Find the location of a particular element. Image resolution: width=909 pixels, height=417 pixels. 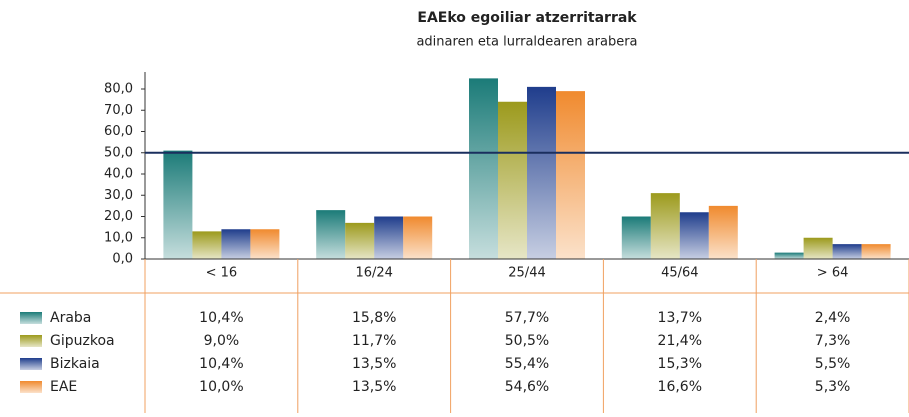

x-tick-label: 25/44 is located at coordinates (526, 273).